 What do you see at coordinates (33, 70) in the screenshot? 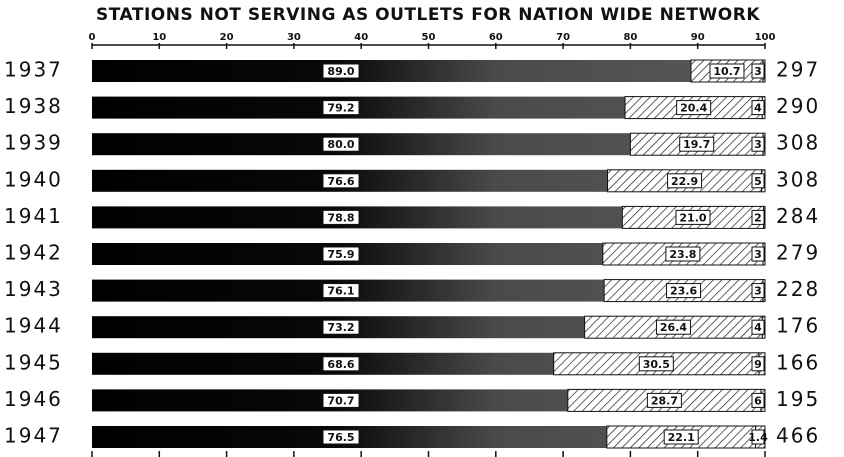
I see `y-tick-label: 1937` at bounding box center [33, 70].